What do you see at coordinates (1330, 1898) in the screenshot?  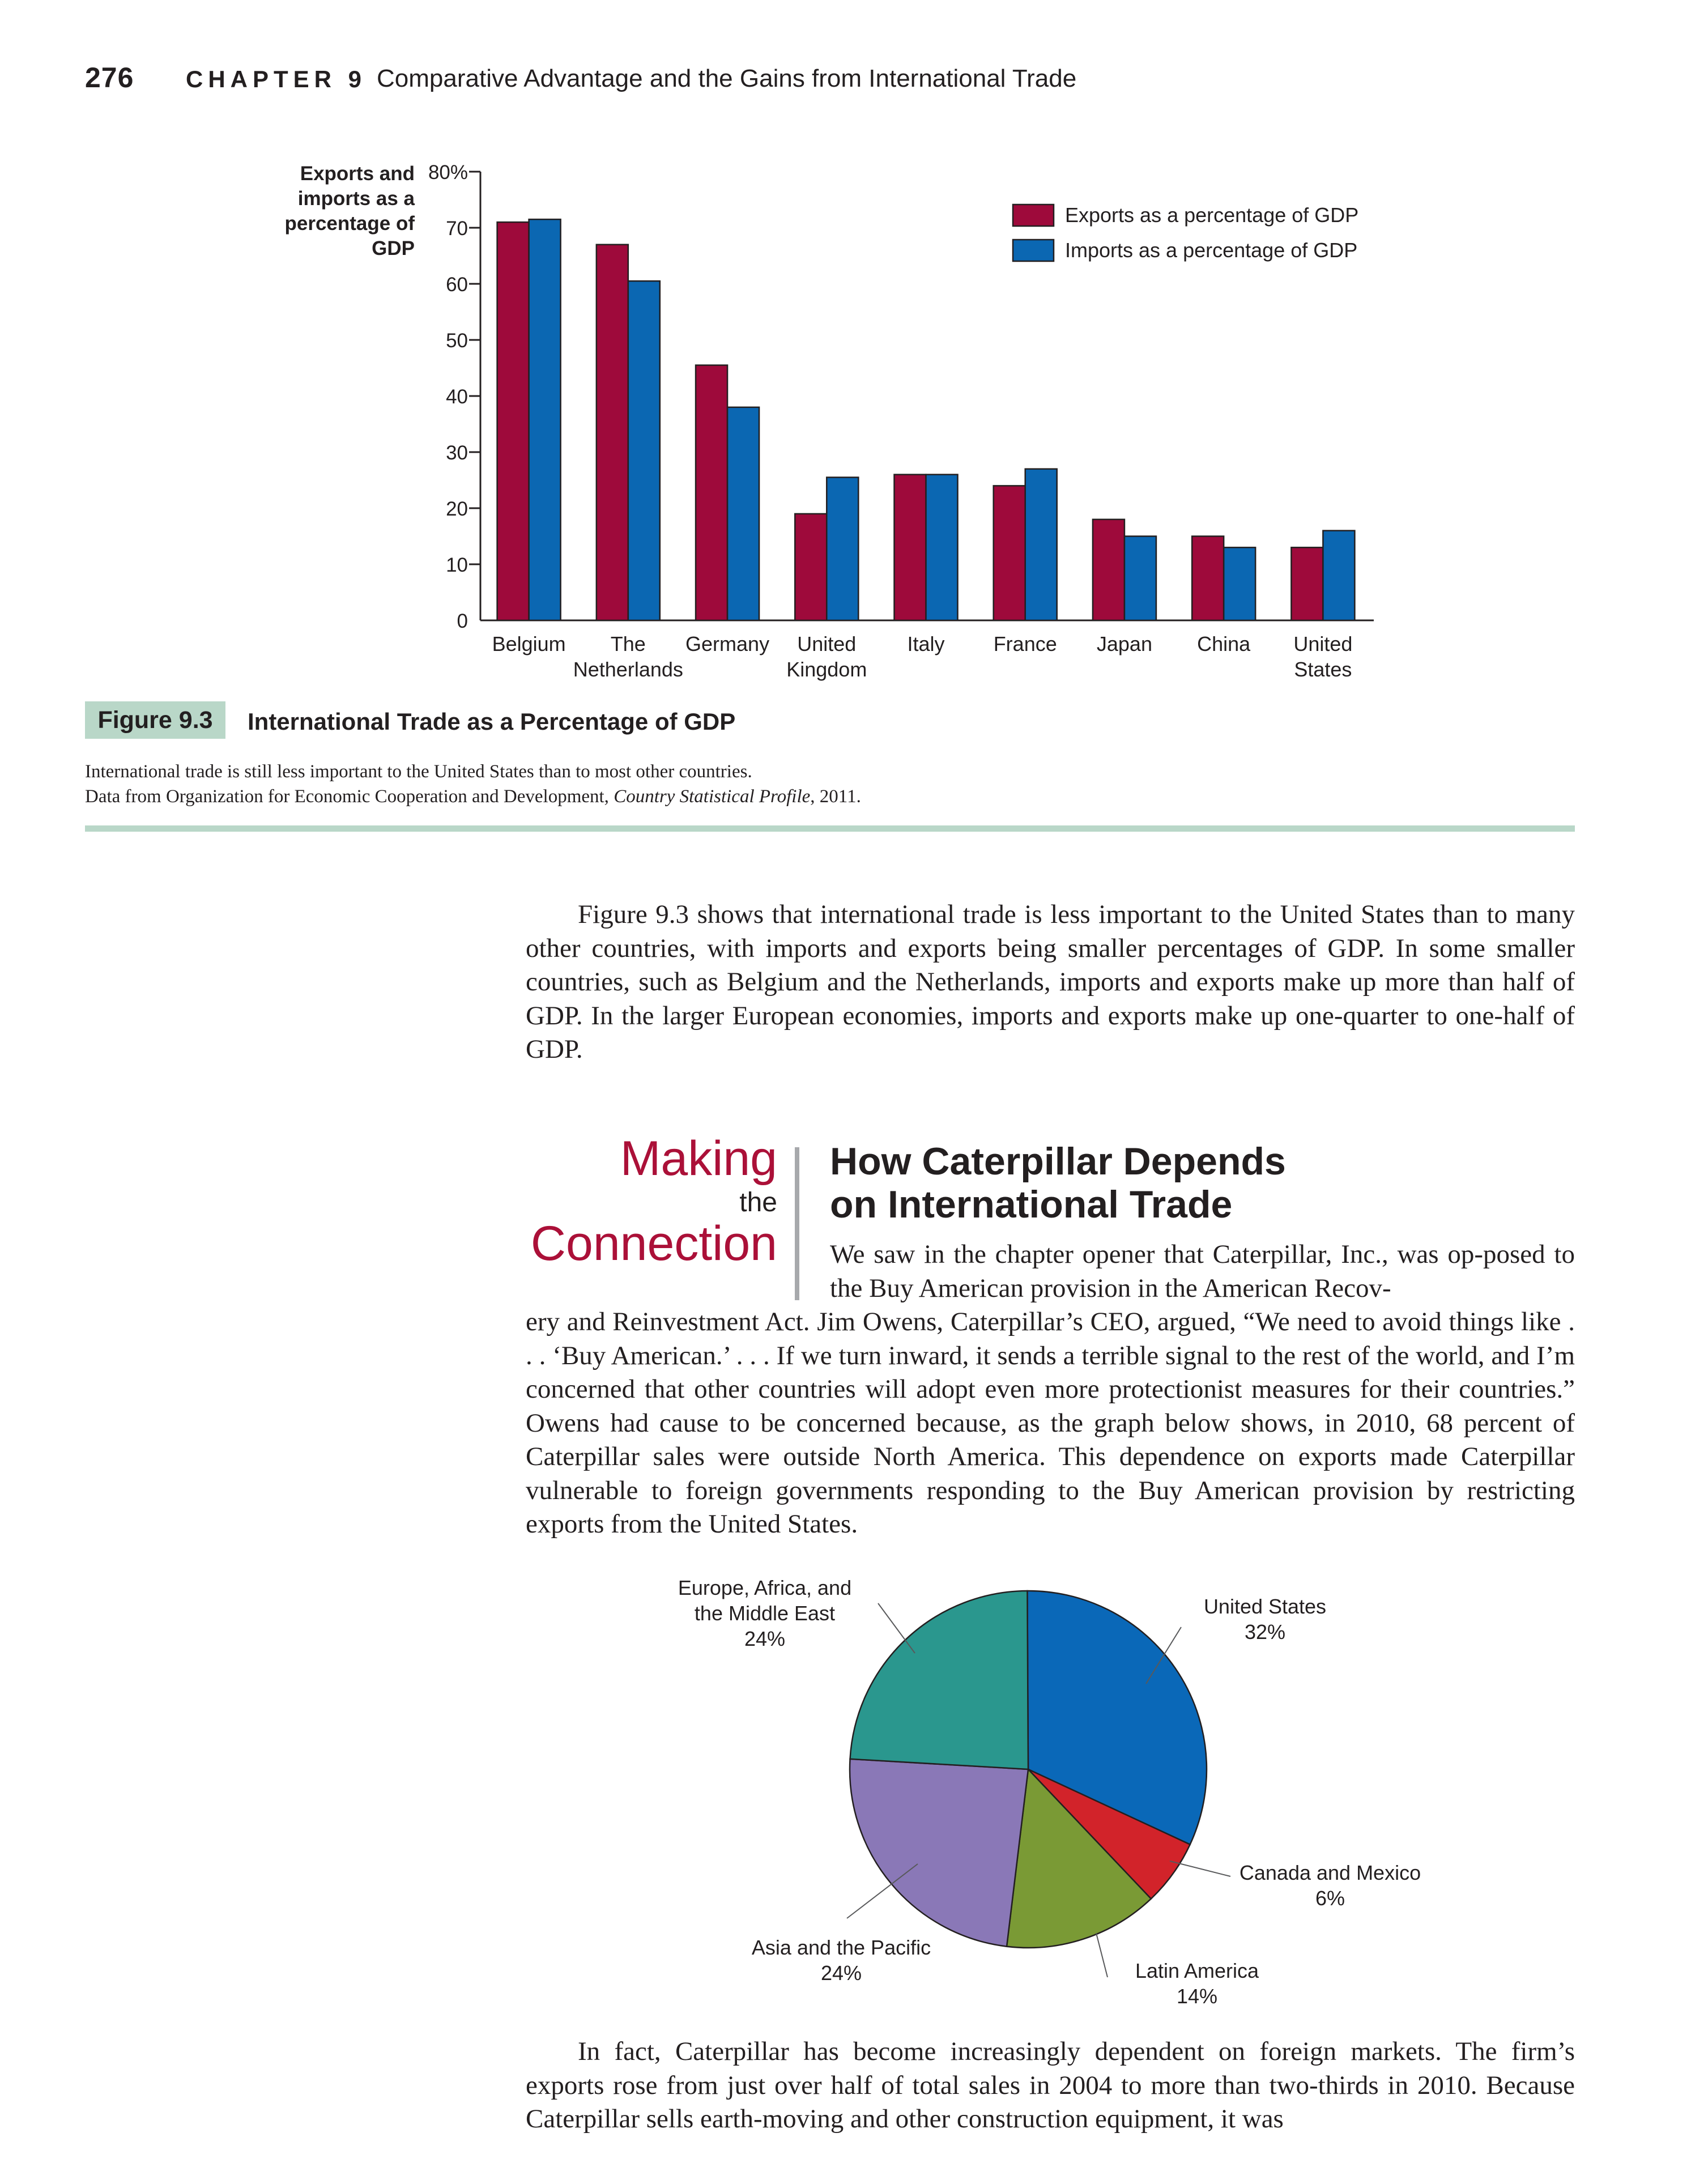 I see `pie-percent: 6%` at bounding box center [1330, 1898].